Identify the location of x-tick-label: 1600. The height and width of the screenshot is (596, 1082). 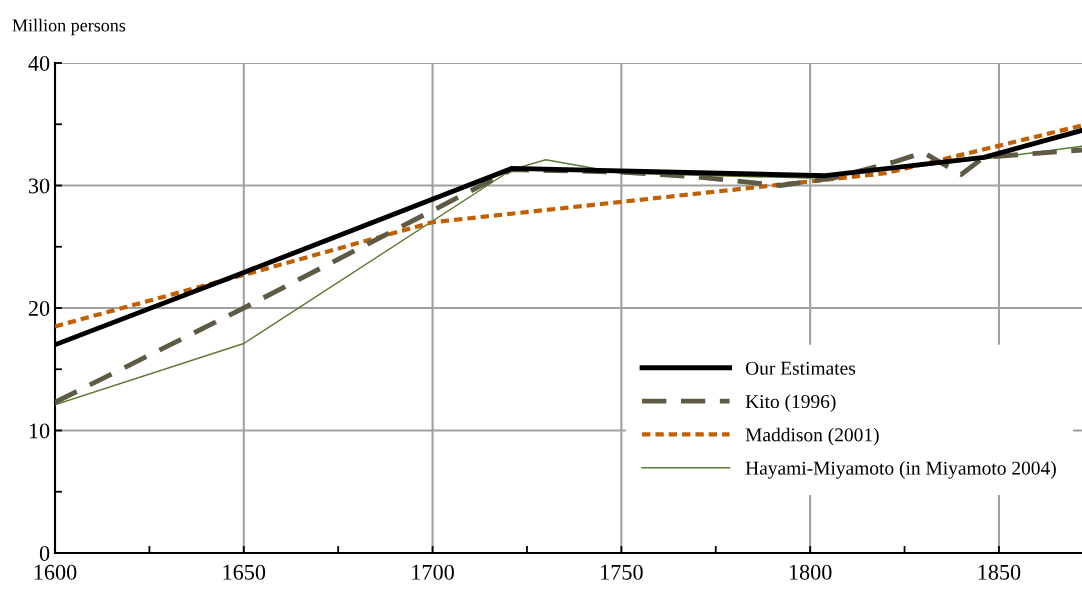
(55, 572).